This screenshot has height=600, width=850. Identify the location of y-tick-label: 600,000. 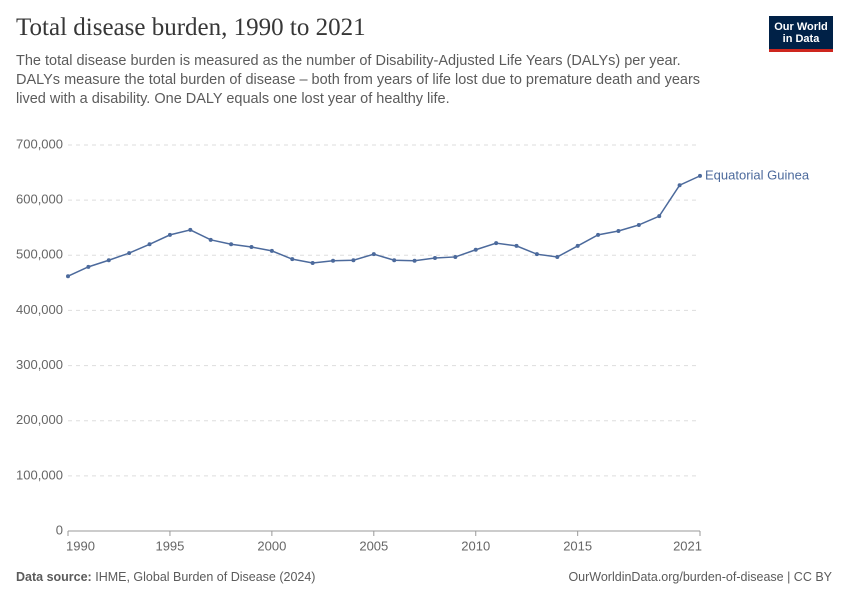
(39, 199).